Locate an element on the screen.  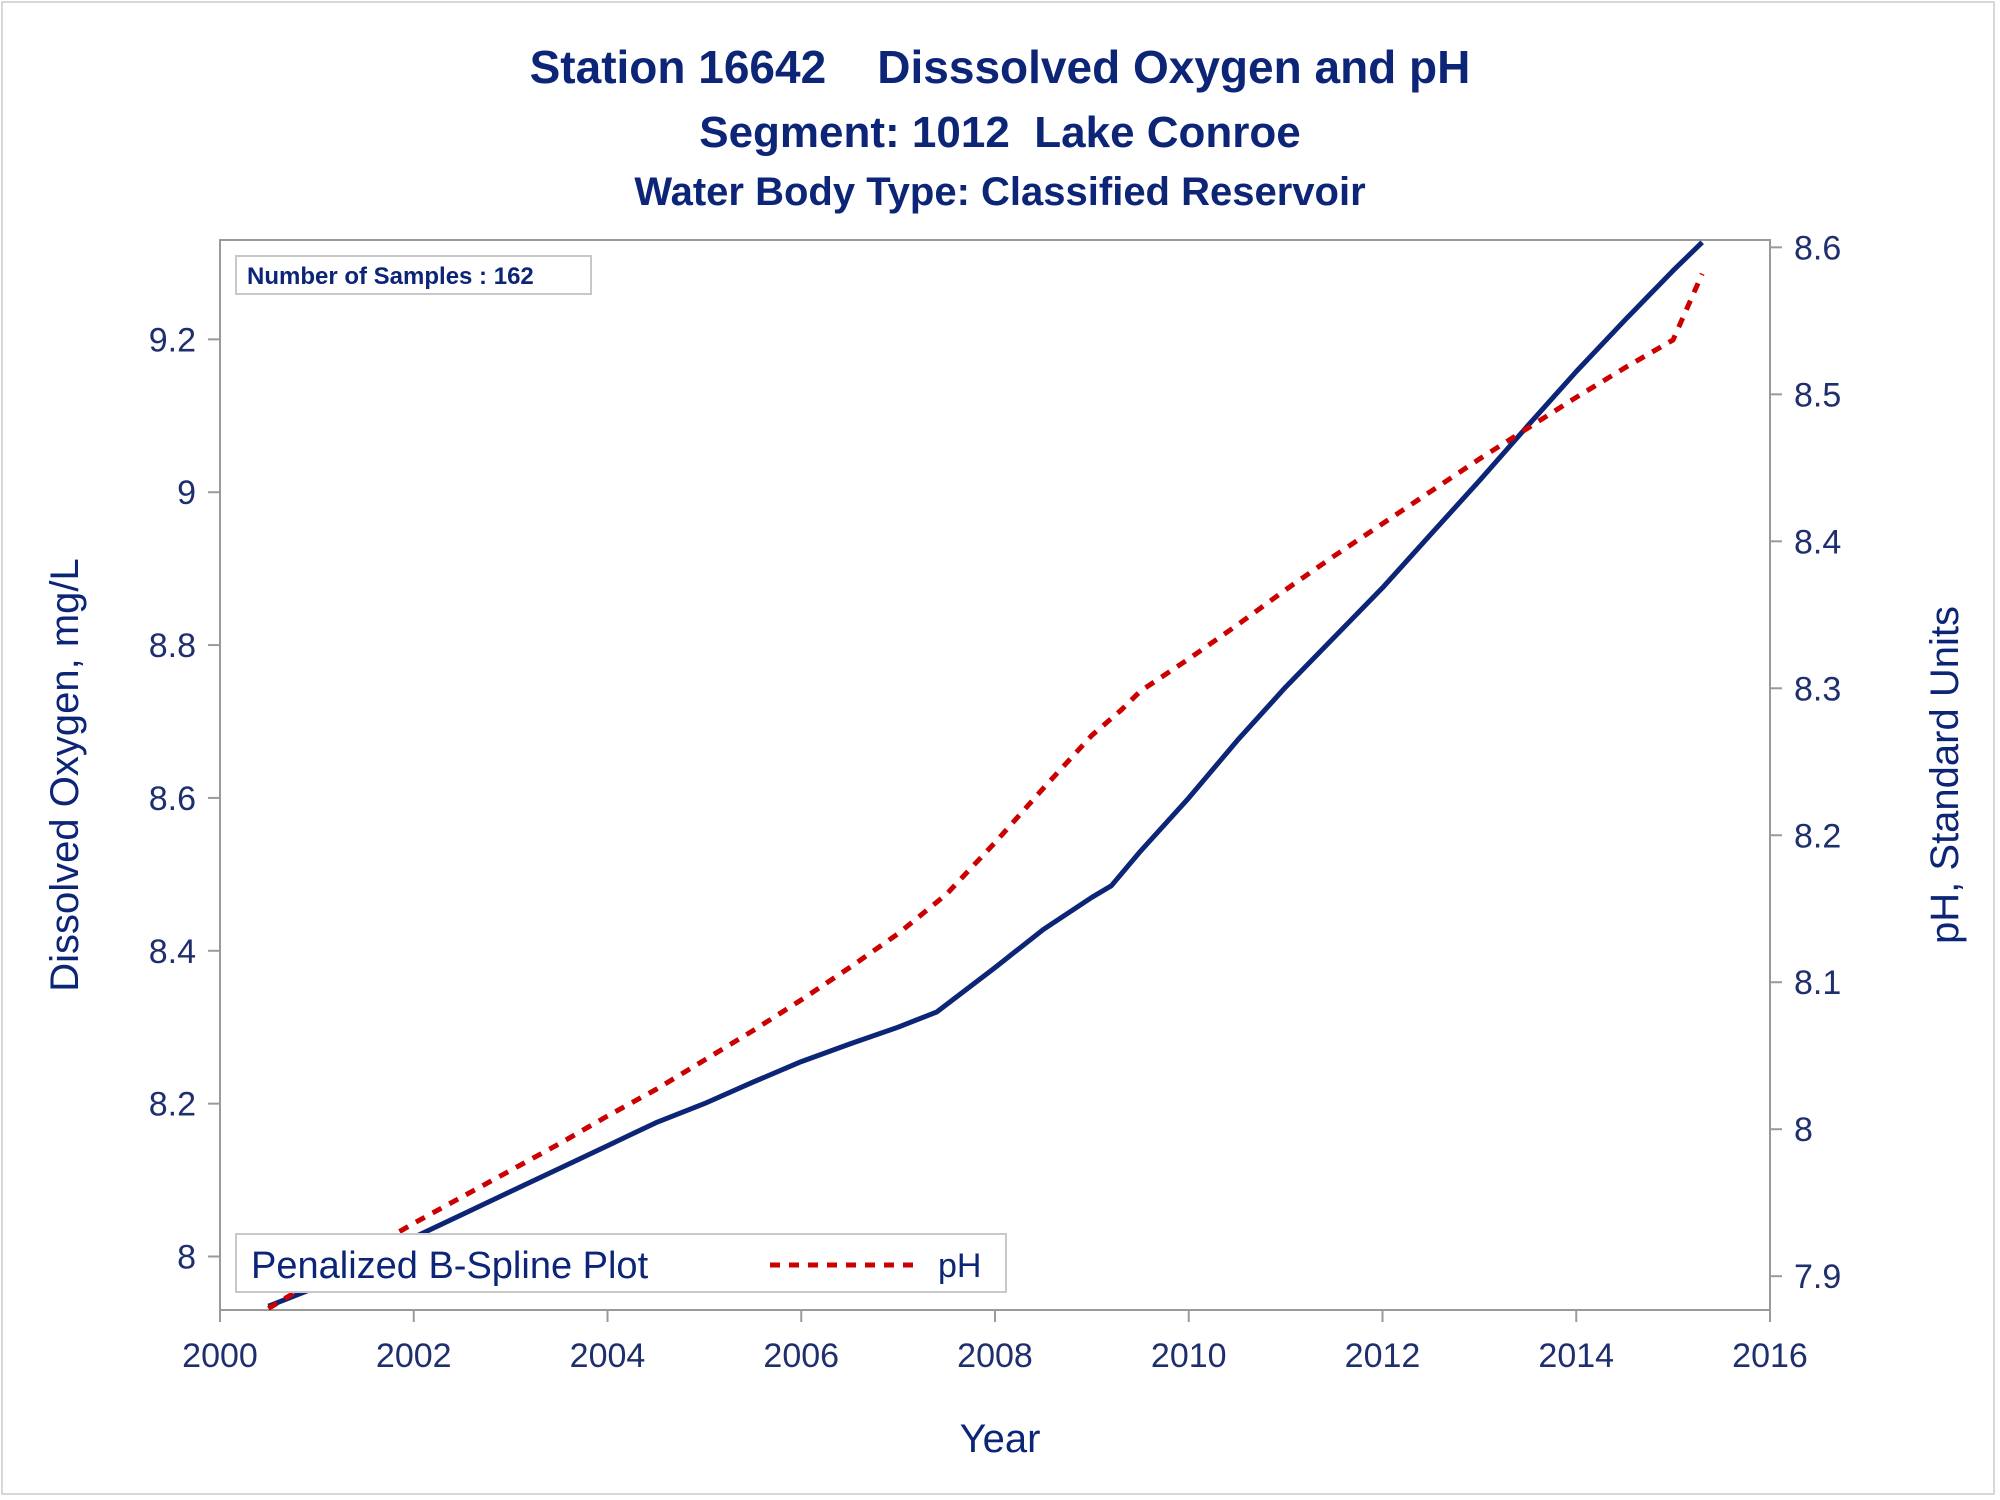
y2-axis: 7.9 8 8.1 8.2 8.3 8.4 8.5 8.6 is located at coordinates (1805, 762).